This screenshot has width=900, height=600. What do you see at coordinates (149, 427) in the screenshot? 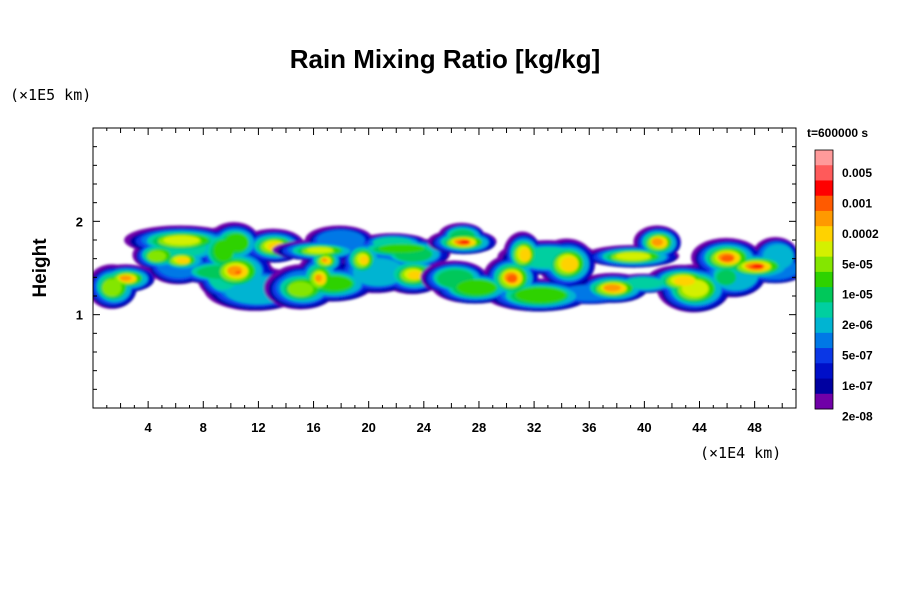
I see `x-tick-label: 4` at bounding box center [149, 427].